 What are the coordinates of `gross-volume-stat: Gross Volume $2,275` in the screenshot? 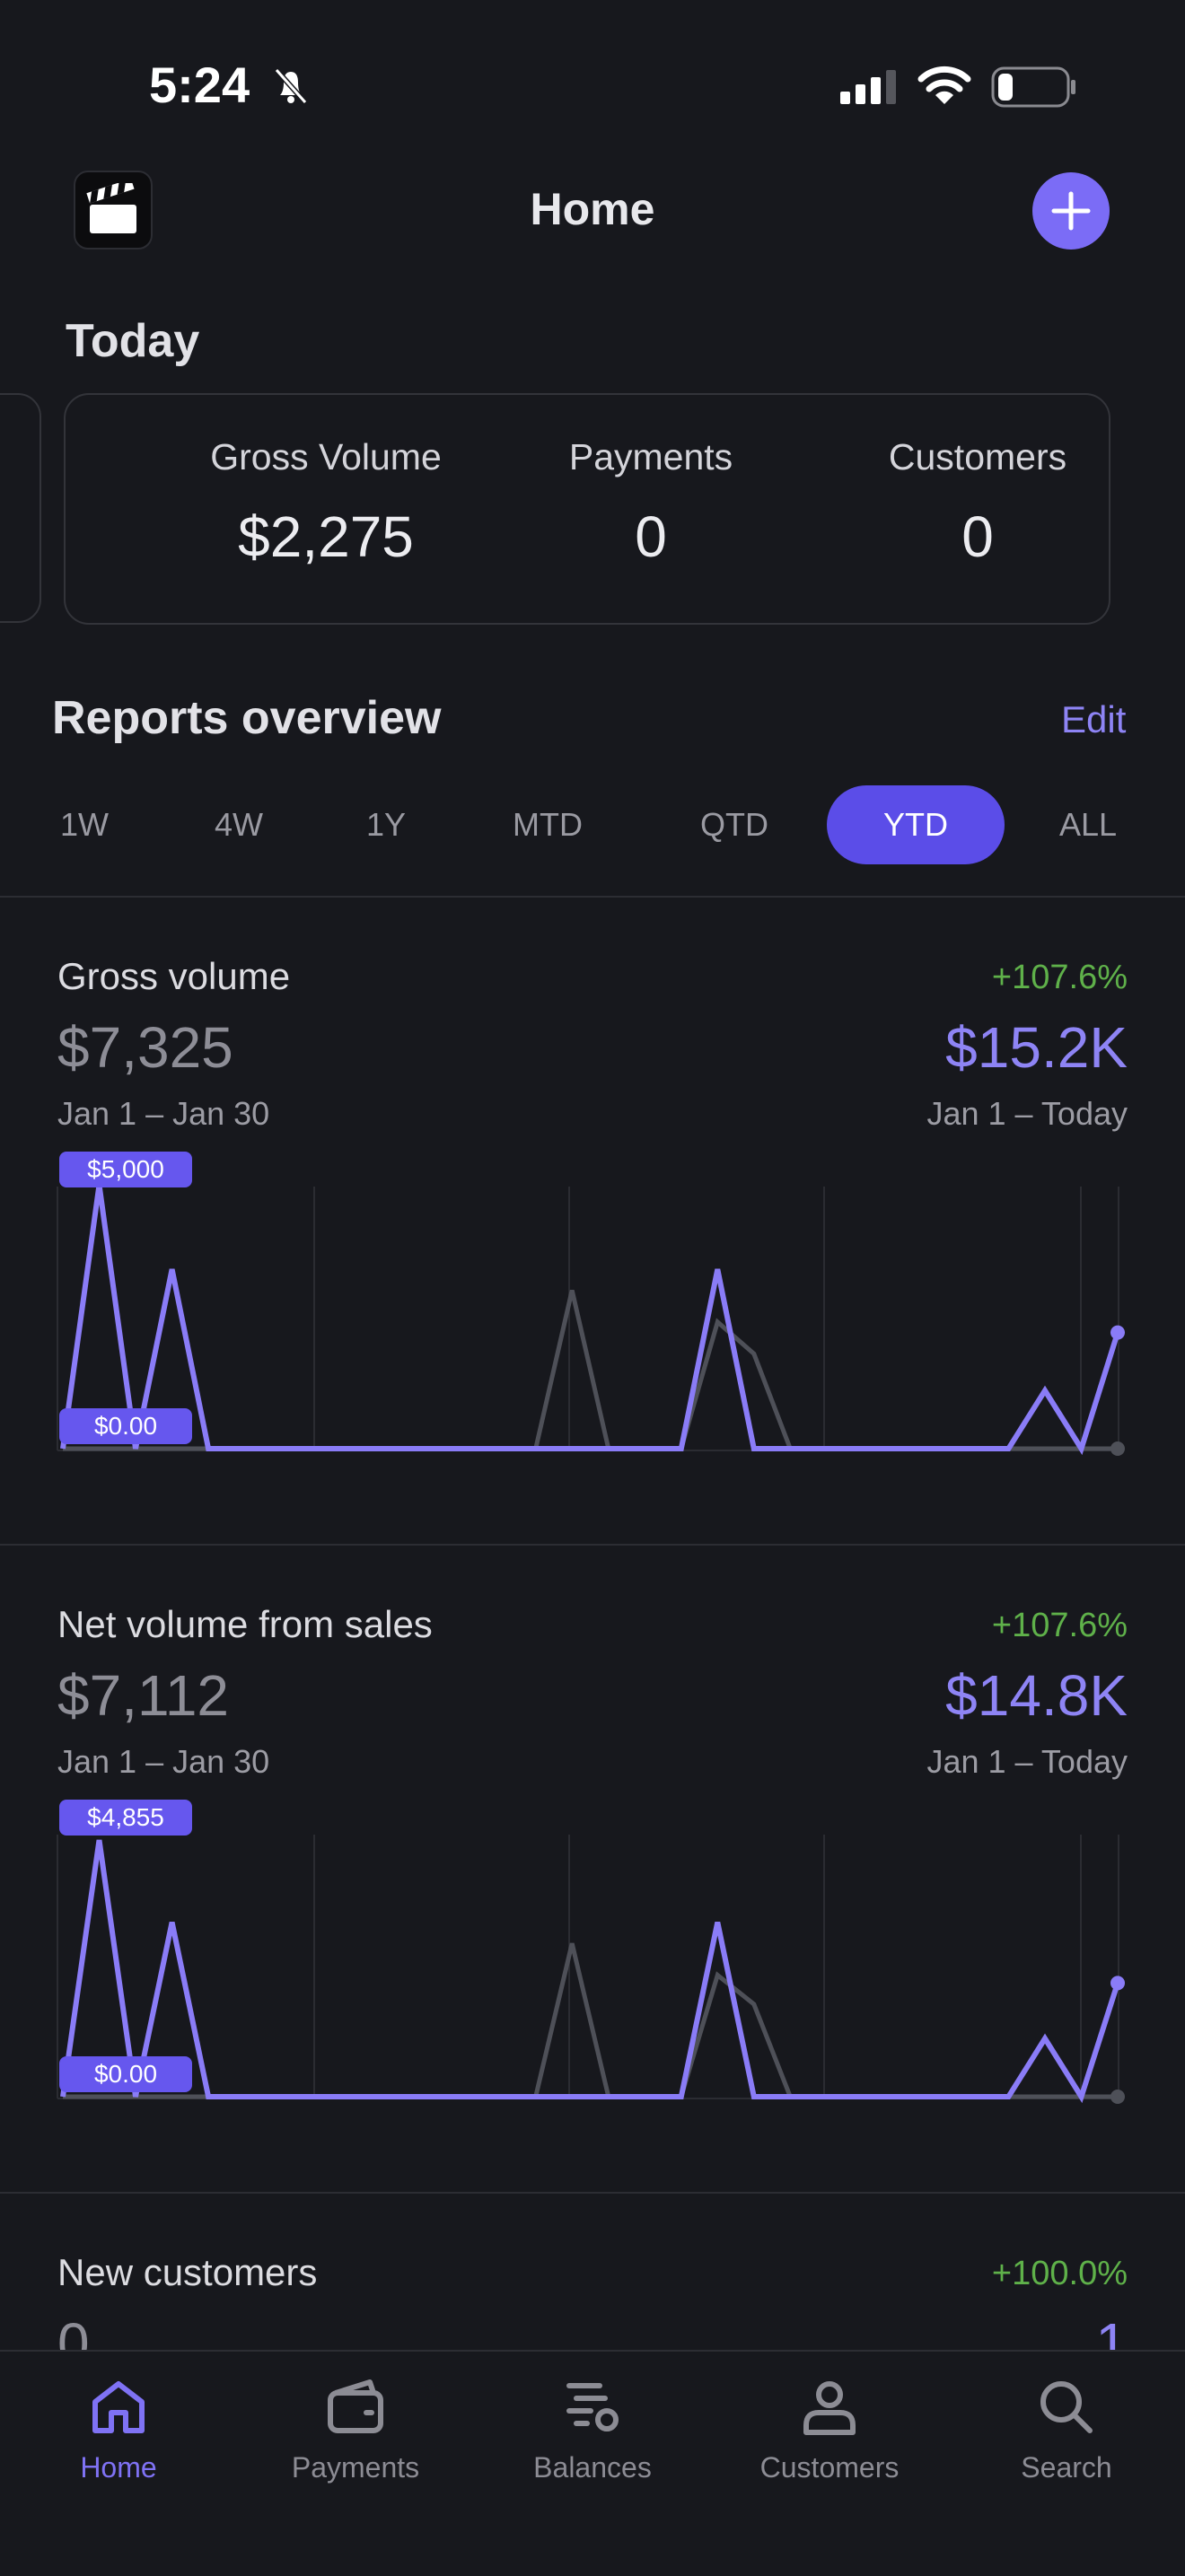 It's located at (325, 482).